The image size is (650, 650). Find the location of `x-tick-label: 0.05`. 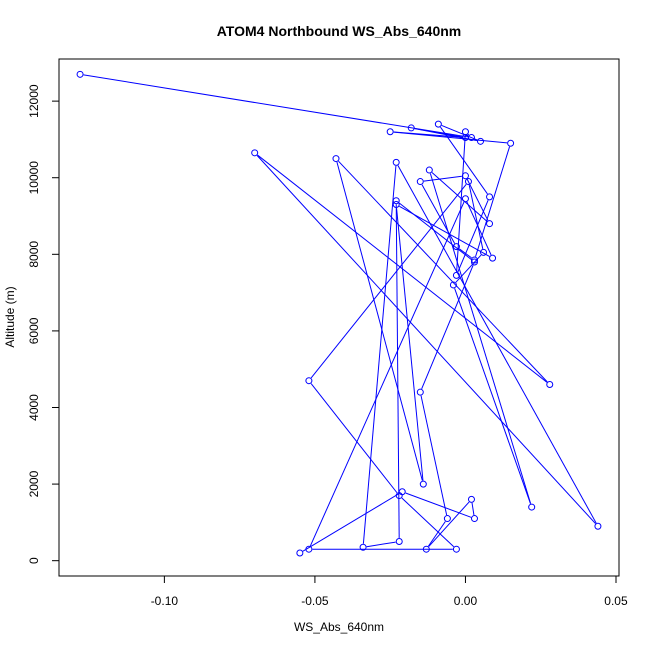

x-tick-label: 0.05 is located at coordinates (616, 601).